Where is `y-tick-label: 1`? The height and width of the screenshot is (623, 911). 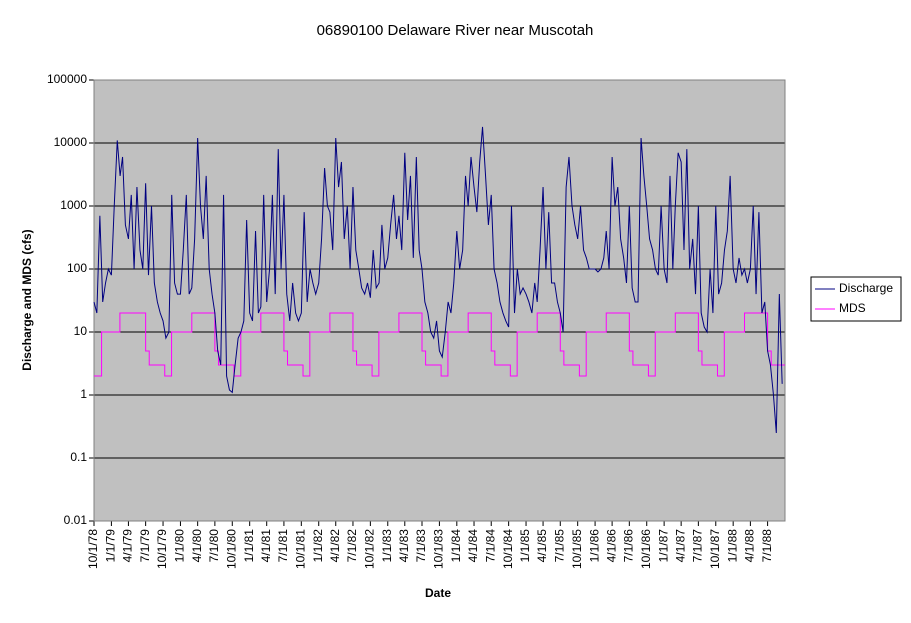 y-tick-label: 1 is located at coordinates (83, 394).